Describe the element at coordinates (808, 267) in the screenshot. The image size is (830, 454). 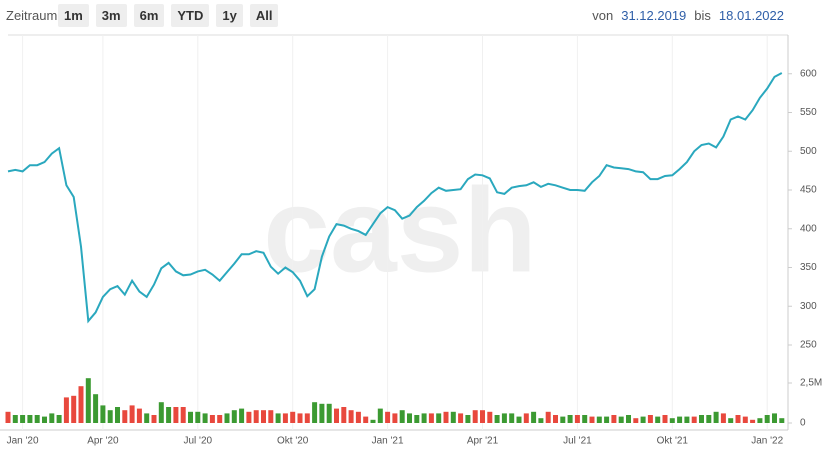
I see `y-tick-label: 350` at that location.